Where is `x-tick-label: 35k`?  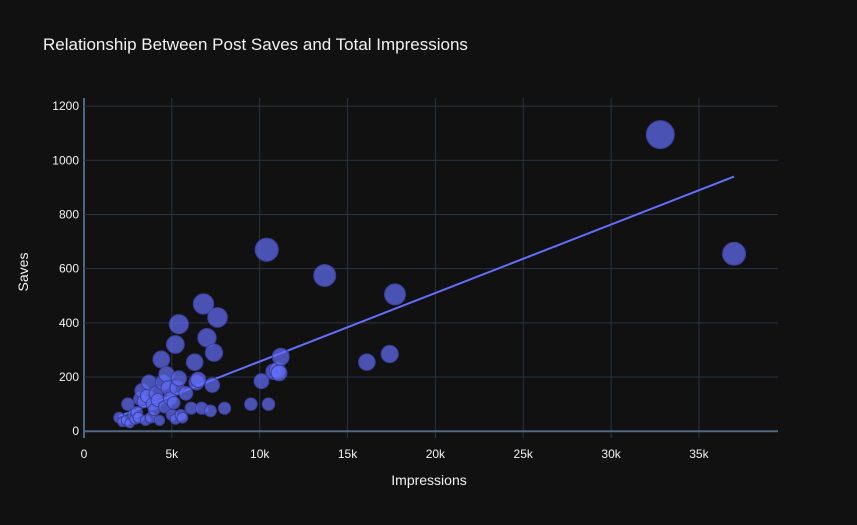 x-tick-label: 35k is located at coordinates (699, 454).